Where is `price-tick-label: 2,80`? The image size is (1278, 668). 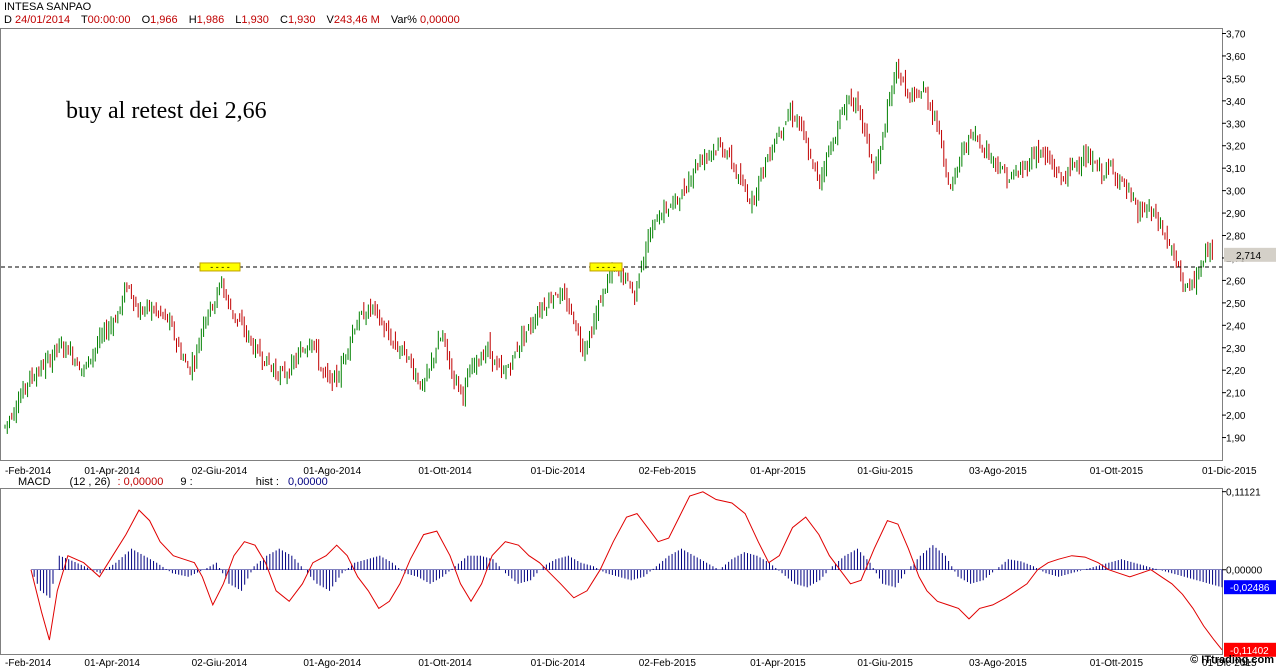 price-tick-label: 2,80 is located at coordinates (1236, 237).